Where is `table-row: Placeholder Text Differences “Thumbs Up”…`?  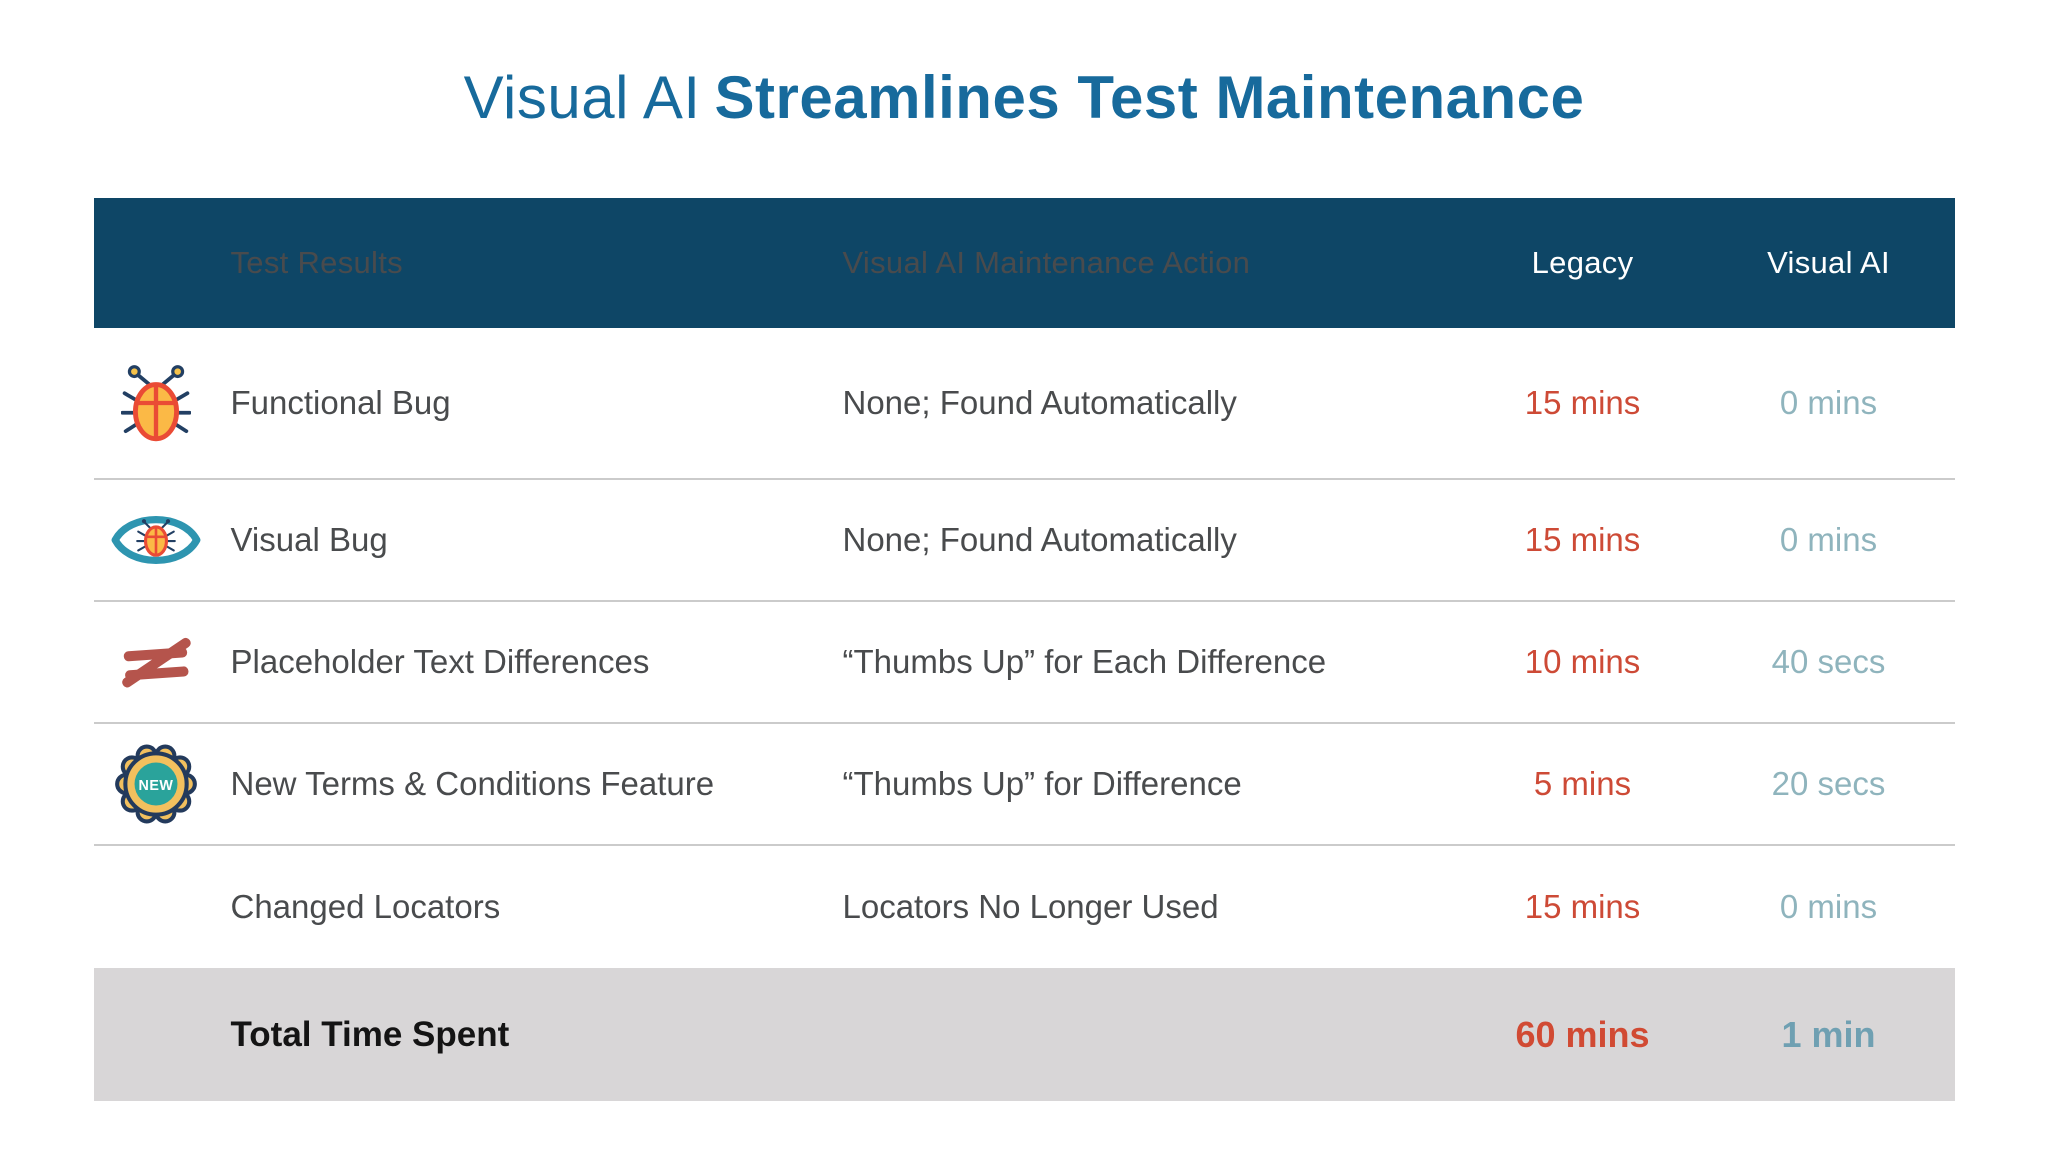 table-row: Placeholder Text Differences “Thumbs Up”… is located at coordinates (1024, 663).